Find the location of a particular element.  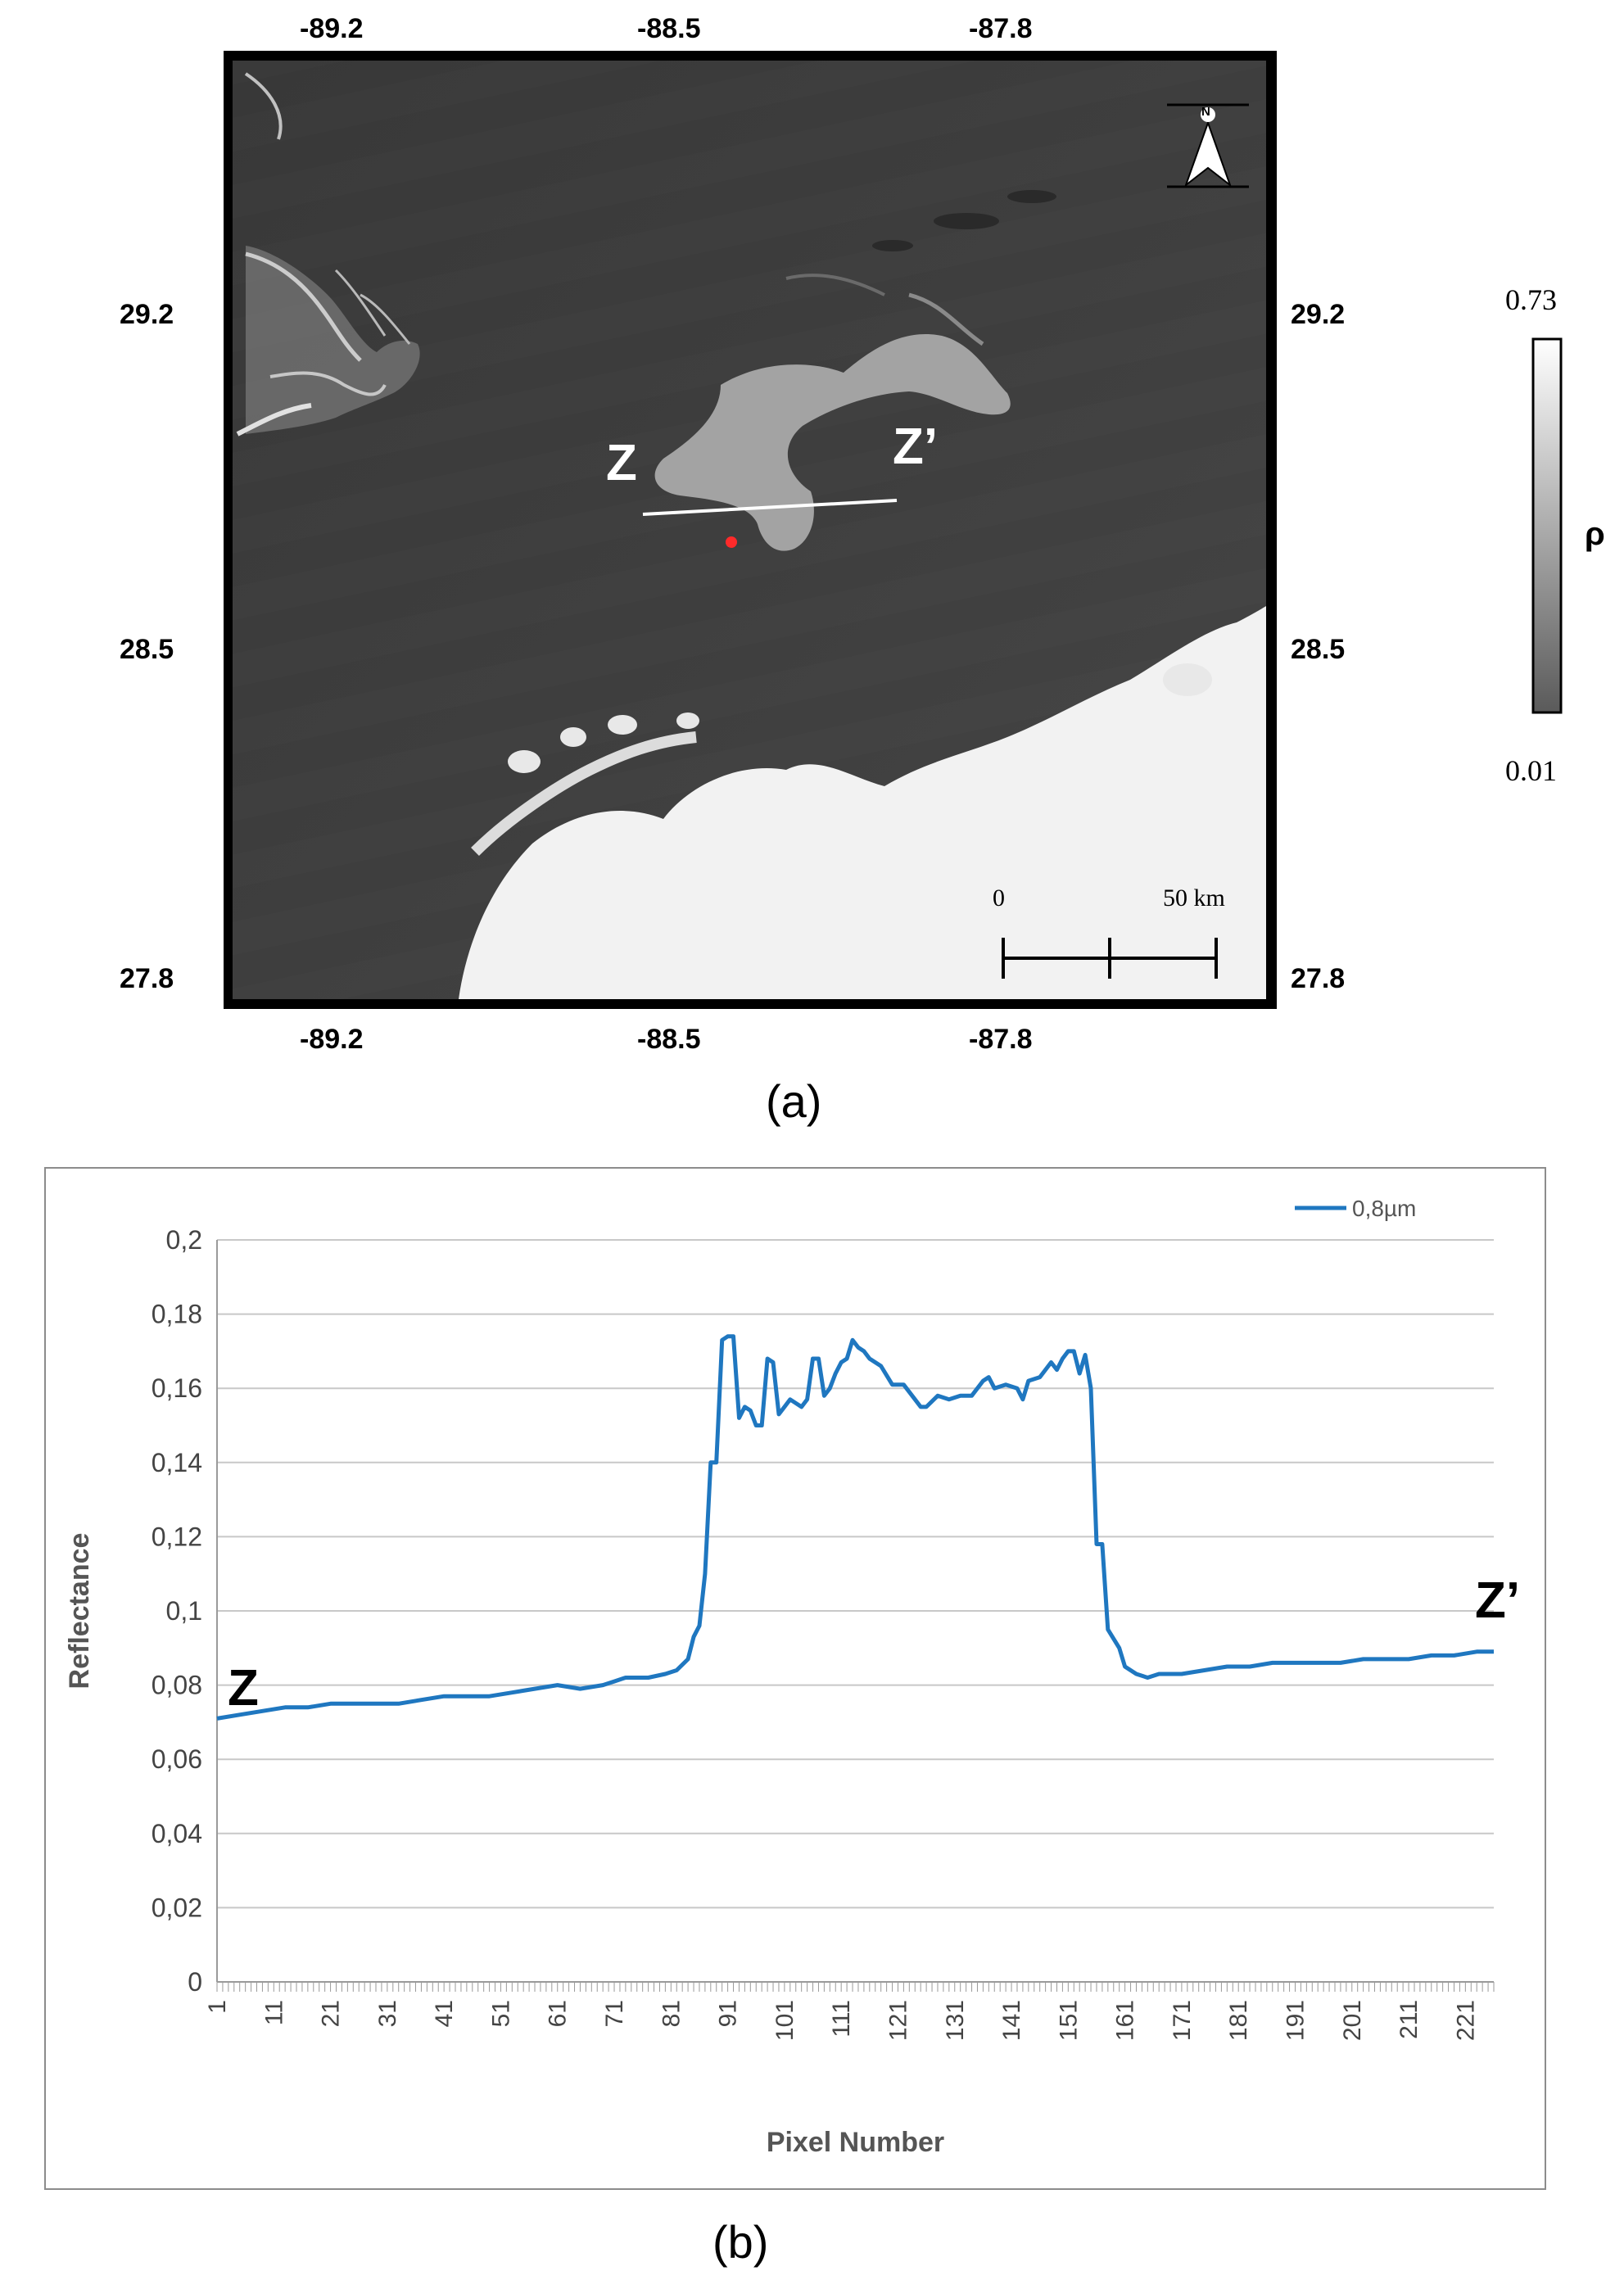

x-tick-label: 171 is located at coordinates (1183, 2020).